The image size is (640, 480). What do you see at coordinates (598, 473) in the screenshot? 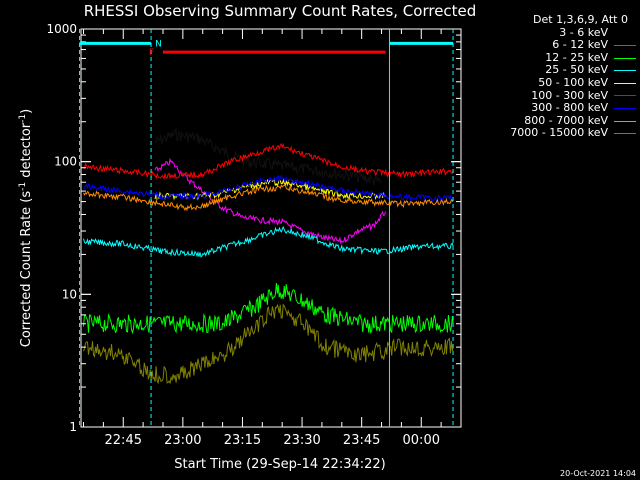
I see `timestamp: 20-Oct-2021 14:04` at bounding box center [598, 473].